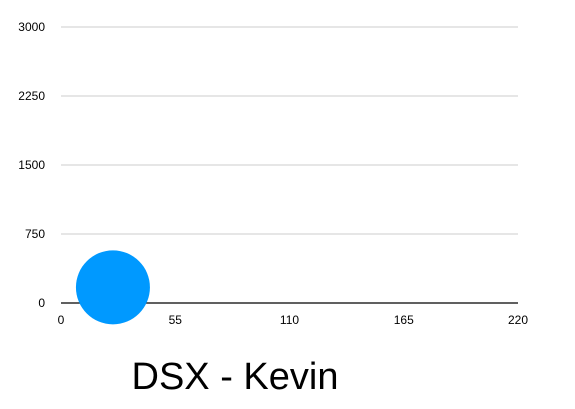 The width and height of the screenshot is (575, 409). What do you see at coordinates (61, 320) in the screenshot?
I see `x-tick-label-0: 0` at bounding box center [61, 320].